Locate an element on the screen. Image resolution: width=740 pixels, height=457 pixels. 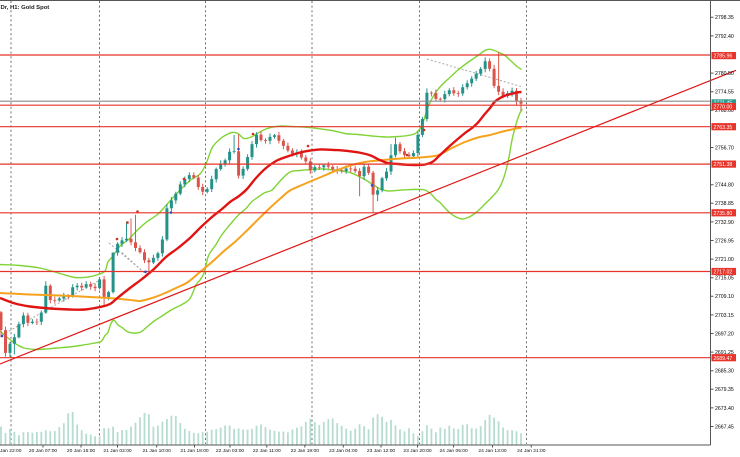
svg-text: 2770.00 is located at coordinates (723, 108).